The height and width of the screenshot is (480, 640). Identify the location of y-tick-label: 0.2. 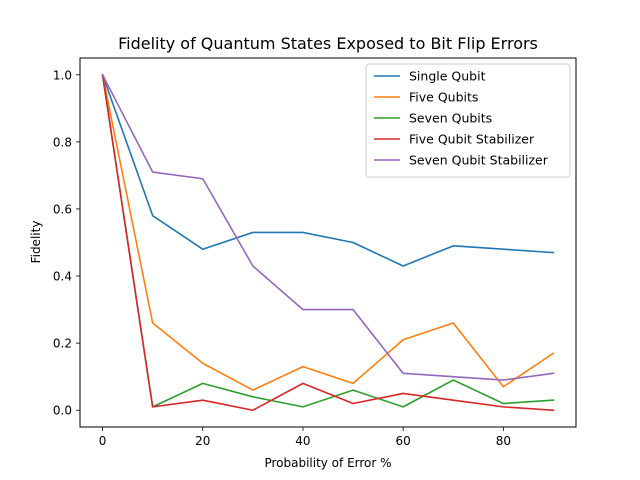
(62, 344).